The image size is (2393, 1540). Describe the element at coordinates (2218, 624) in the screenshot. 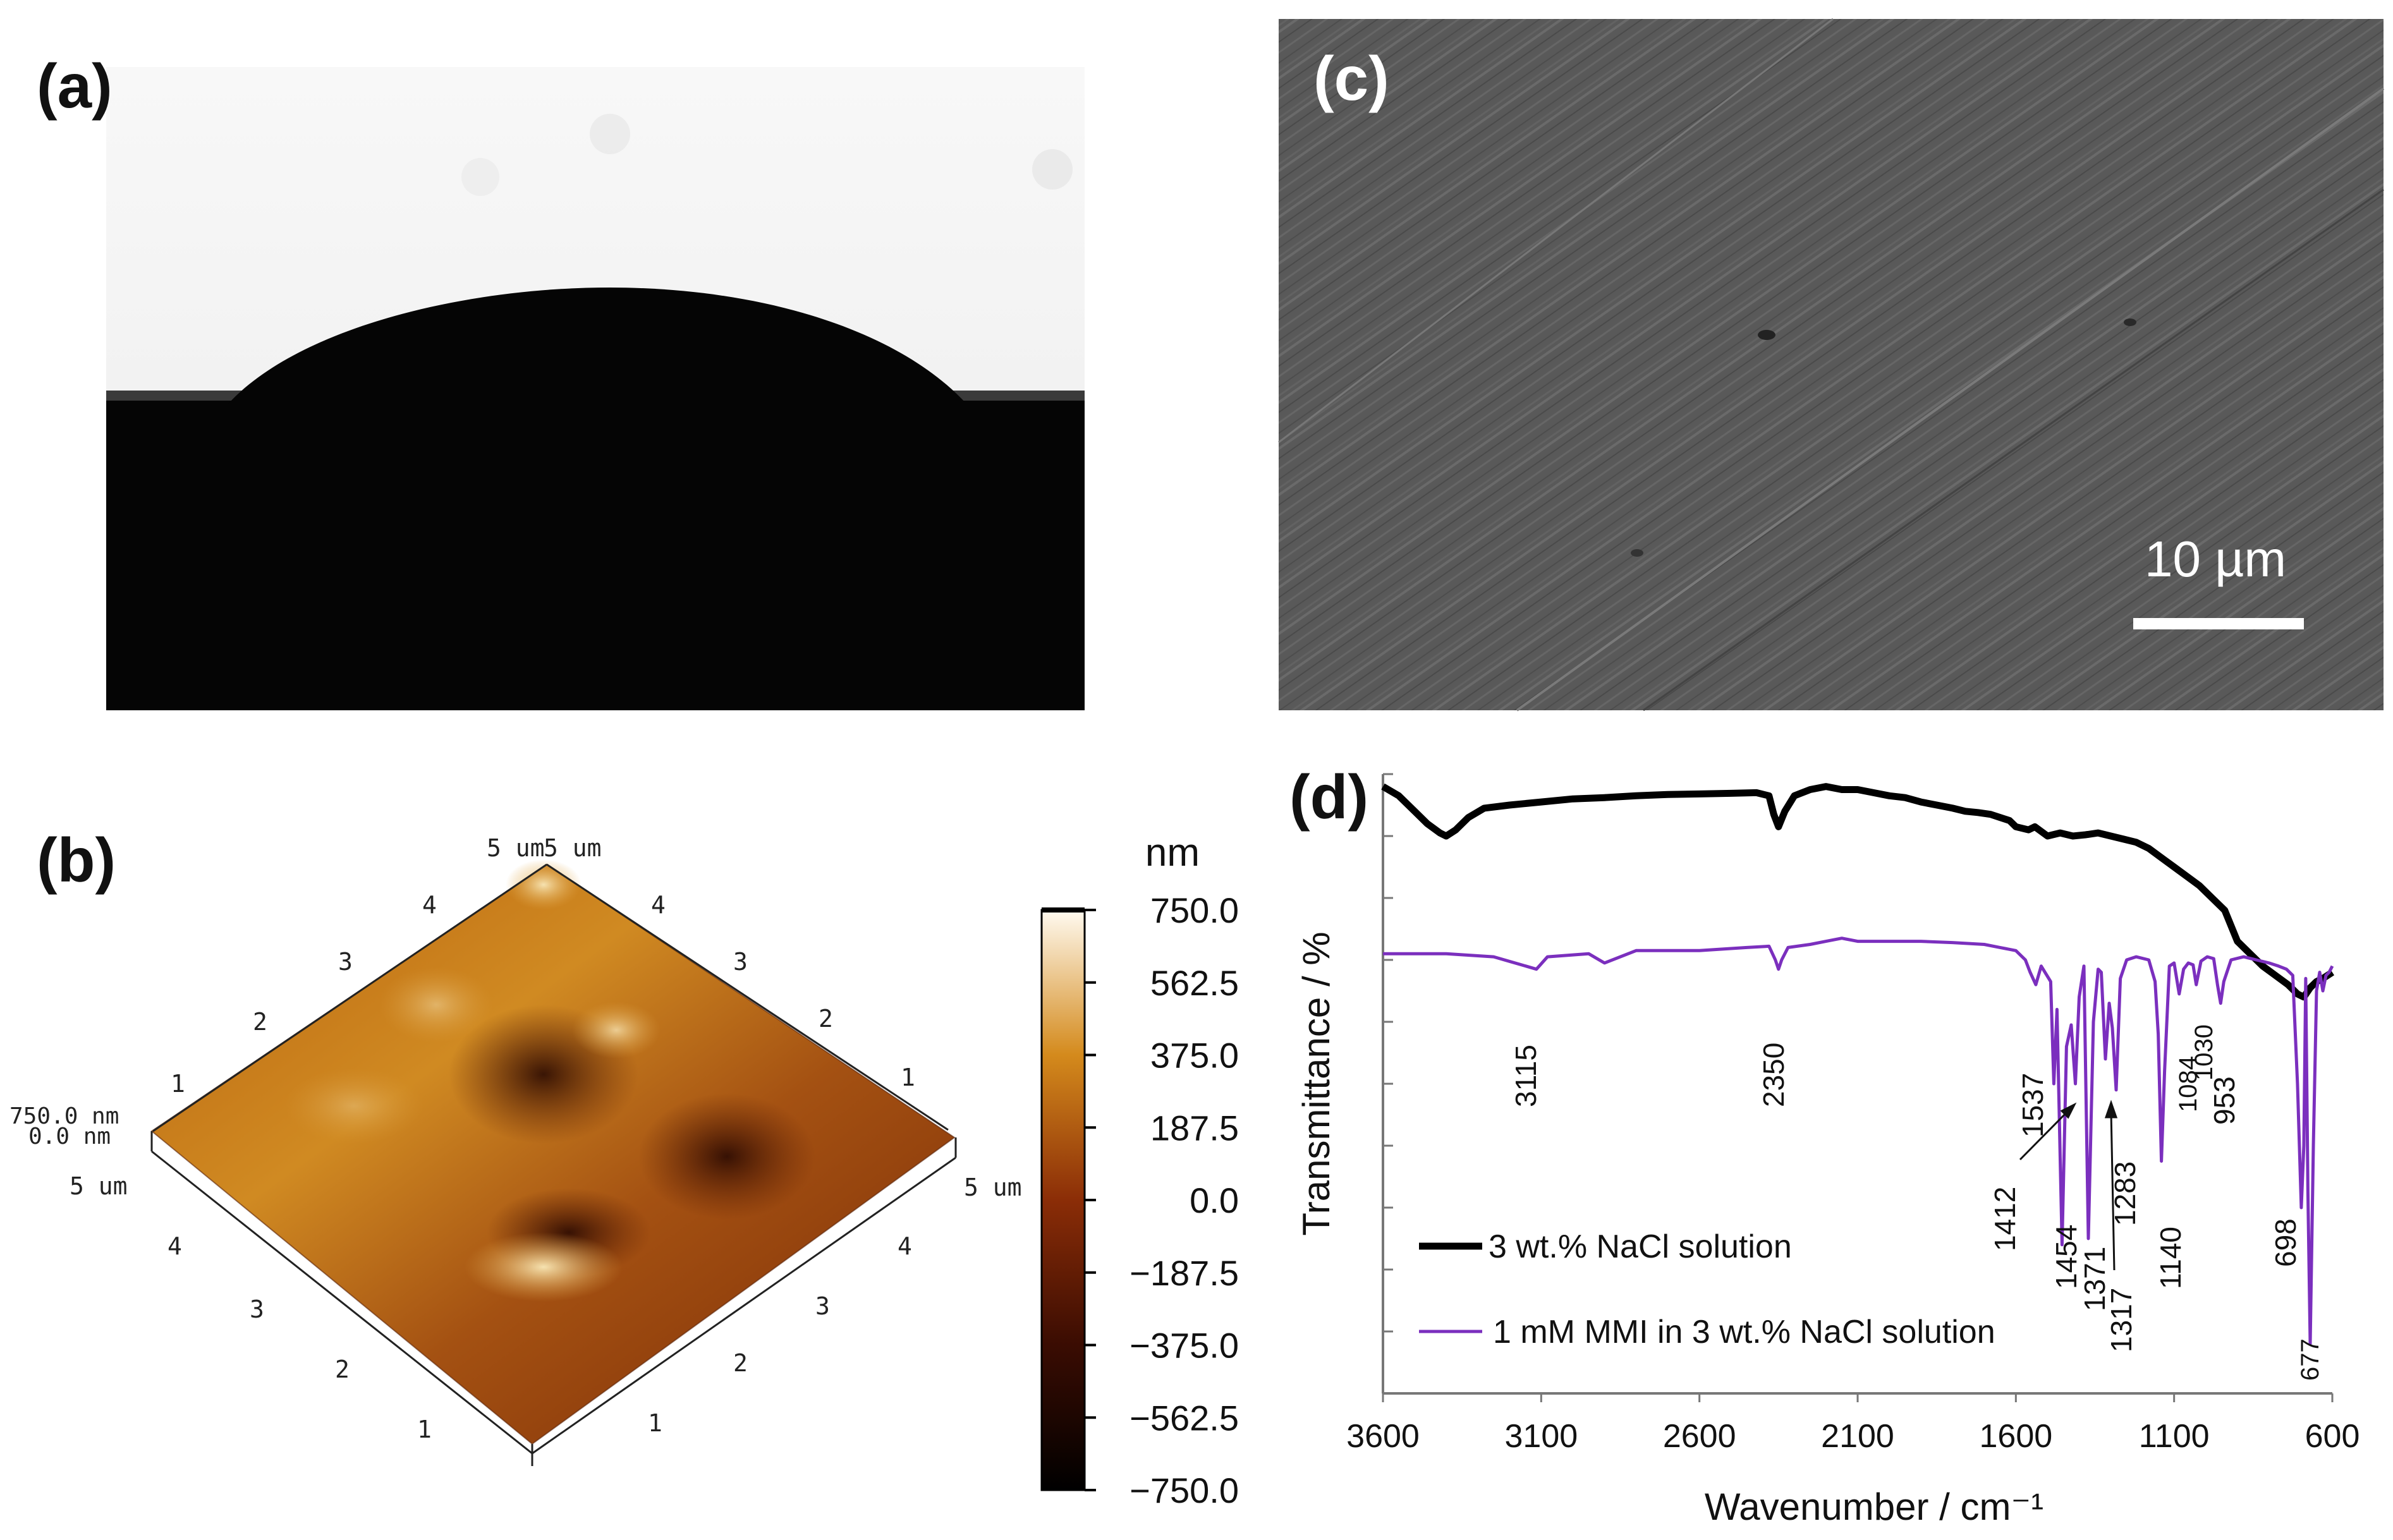

I see `scale-bar` at that location.